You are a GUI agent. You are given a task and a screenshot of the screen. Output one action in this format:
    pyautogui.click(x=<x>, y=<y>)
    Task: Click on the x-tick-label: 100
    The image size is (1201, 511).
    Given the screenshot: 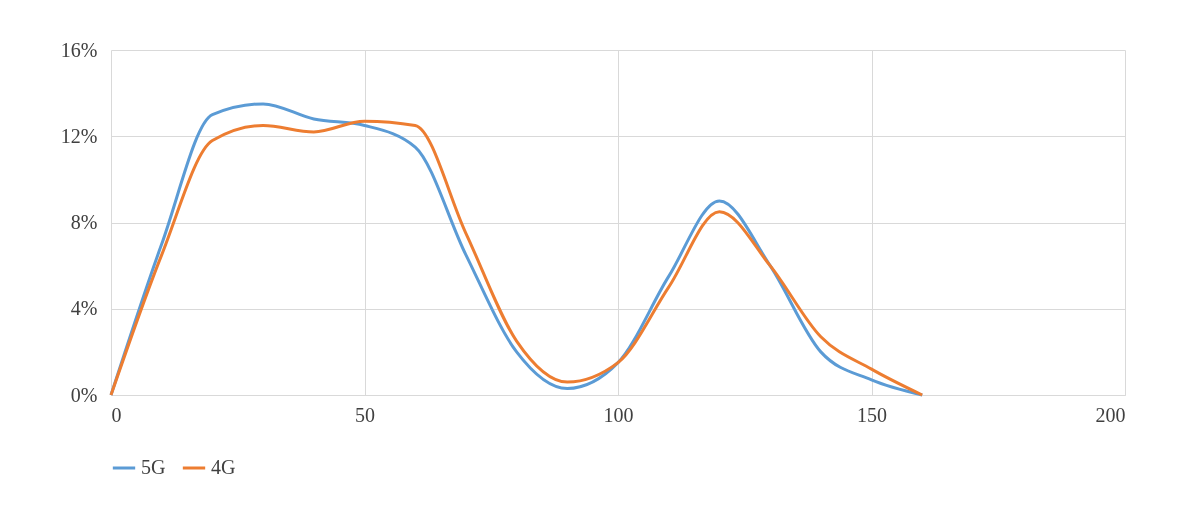 What is the action you would take?
    pyautogui.click(x=618, y=414)
    